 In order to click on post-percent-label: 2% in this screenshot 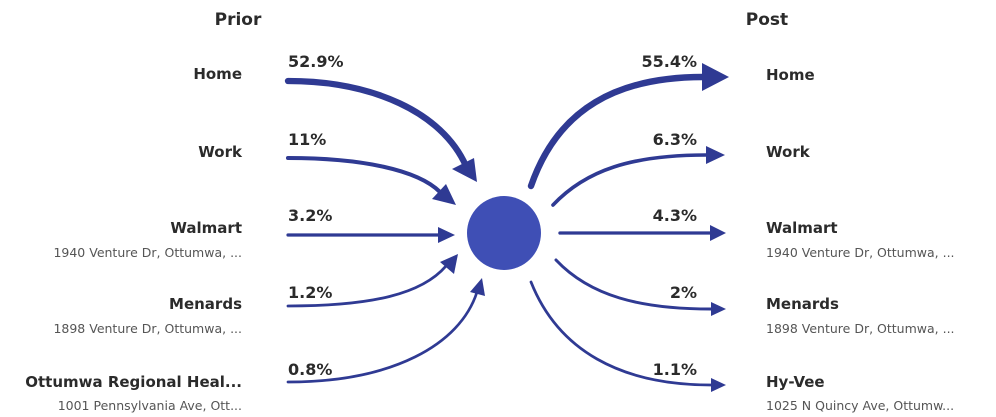, I will do `click(683, 292)`.